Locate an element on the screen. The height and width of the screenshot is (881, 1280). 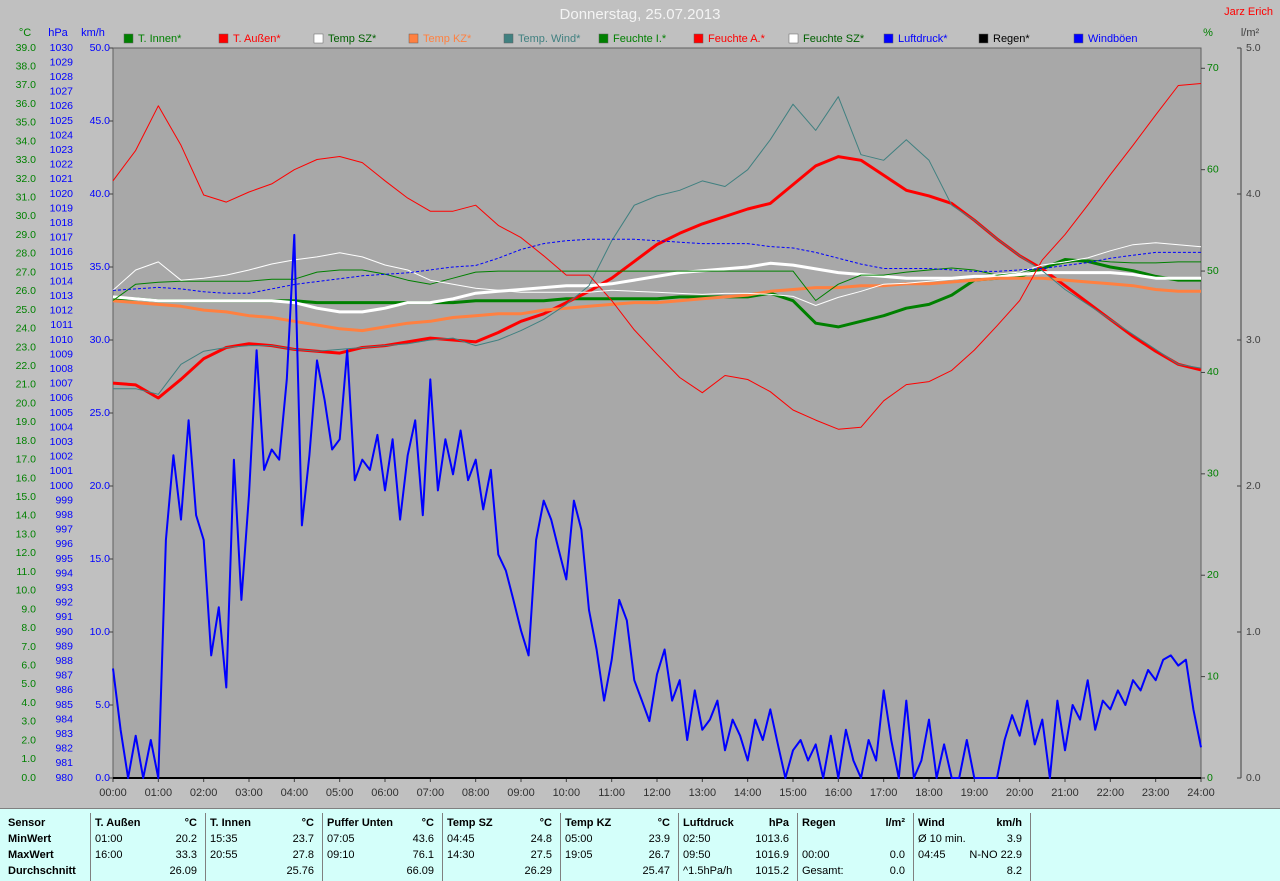
y-tick-label: 1016 is located at coordinates (62, 252).